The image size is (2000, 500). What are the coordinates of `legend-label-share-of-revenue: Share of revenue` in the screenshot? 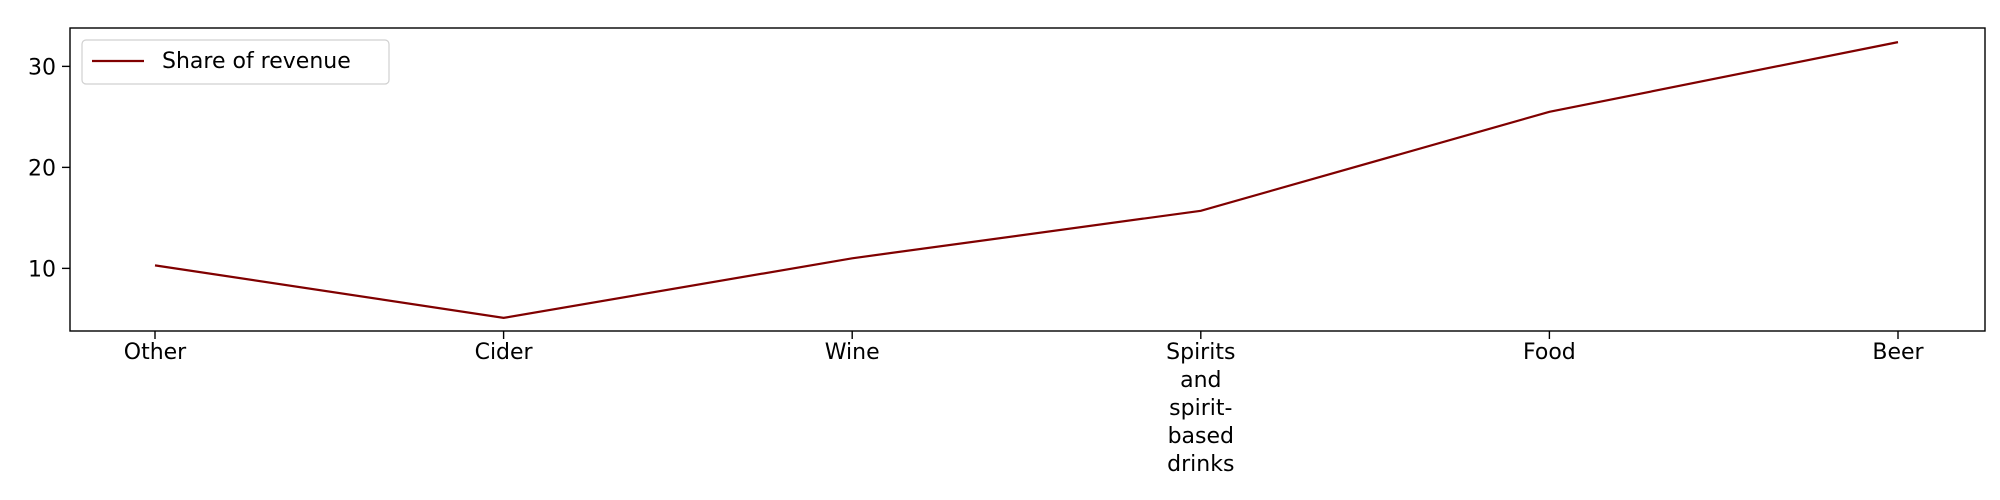 It's located at (256, 61).